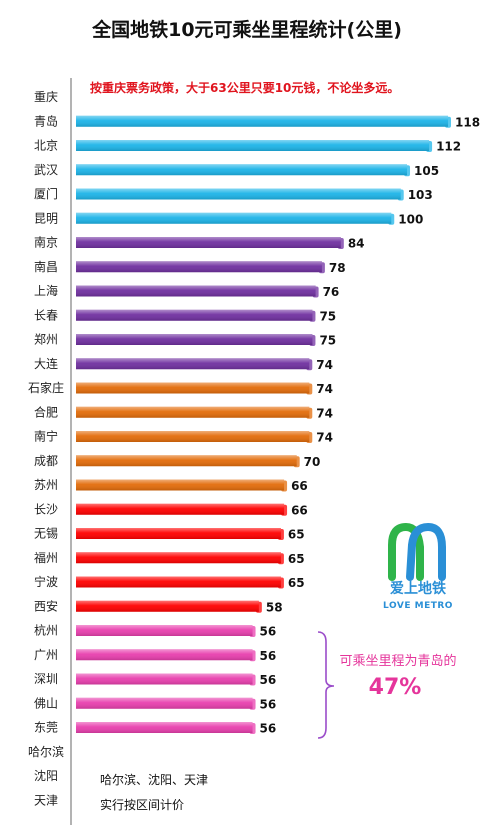 The image size is (495, 825). What do you see at coordinates (46, 605) in the screenshot?
I see `category-label: 西安` at bounding box center [46, 605].